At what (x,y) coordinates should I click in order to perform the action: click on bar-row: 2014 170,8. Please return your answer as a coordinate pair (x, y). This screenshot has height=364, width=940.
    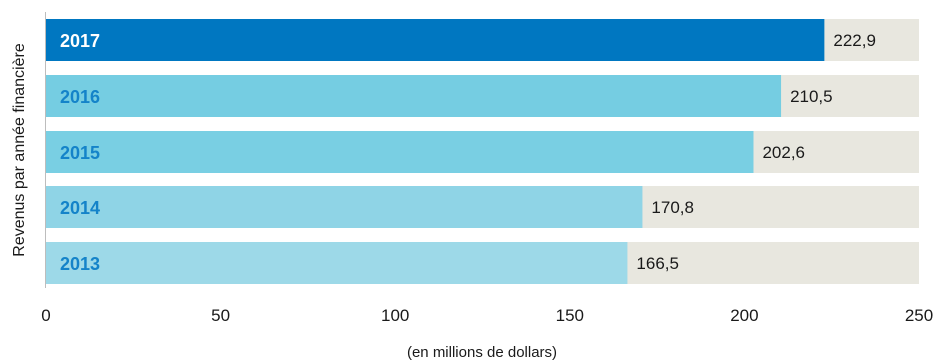
    Looking at the image, I should click on (482, 207).